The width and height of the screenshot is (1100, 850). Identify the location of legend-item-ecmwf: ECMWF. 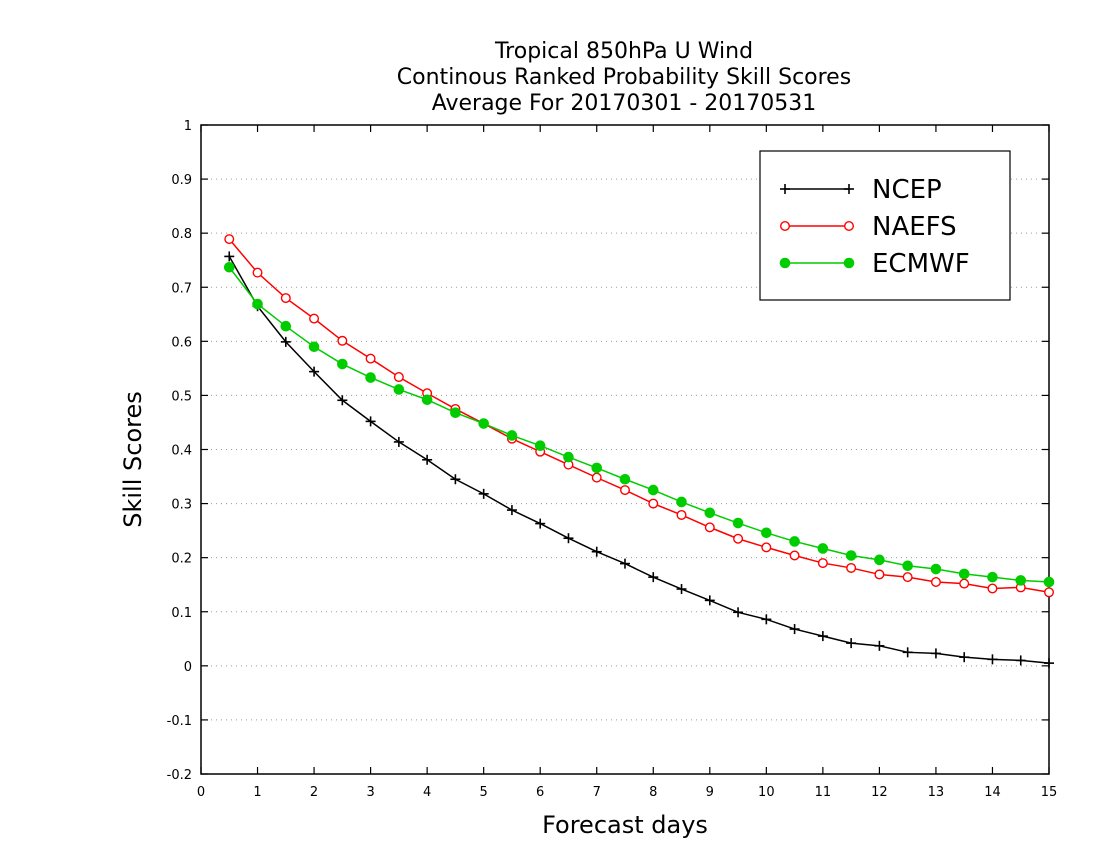
(874, 264).